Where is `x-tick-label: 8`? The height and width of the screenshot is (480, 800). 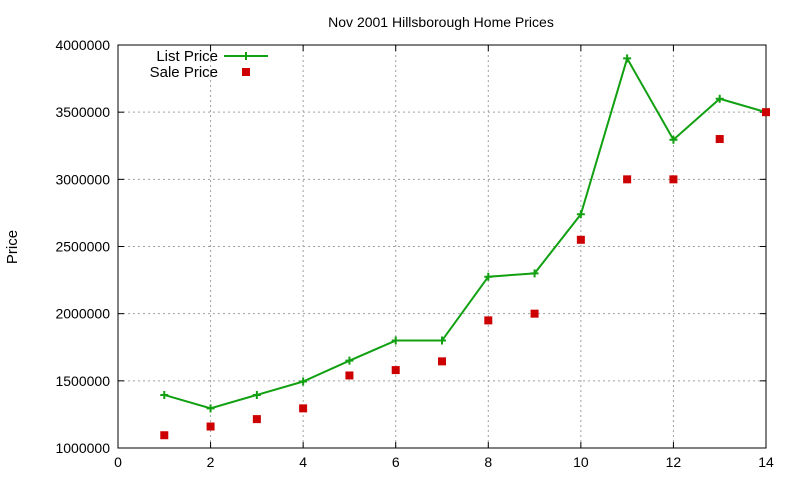 x-tick-label: 8 is located at coordinates (488, 462).